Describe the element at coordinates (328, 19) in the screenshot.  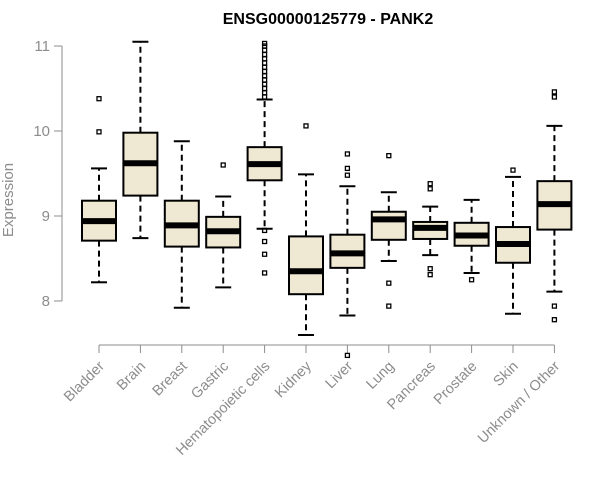
I see `chart-title: ENSG00000125779 - PANK2` at that location.